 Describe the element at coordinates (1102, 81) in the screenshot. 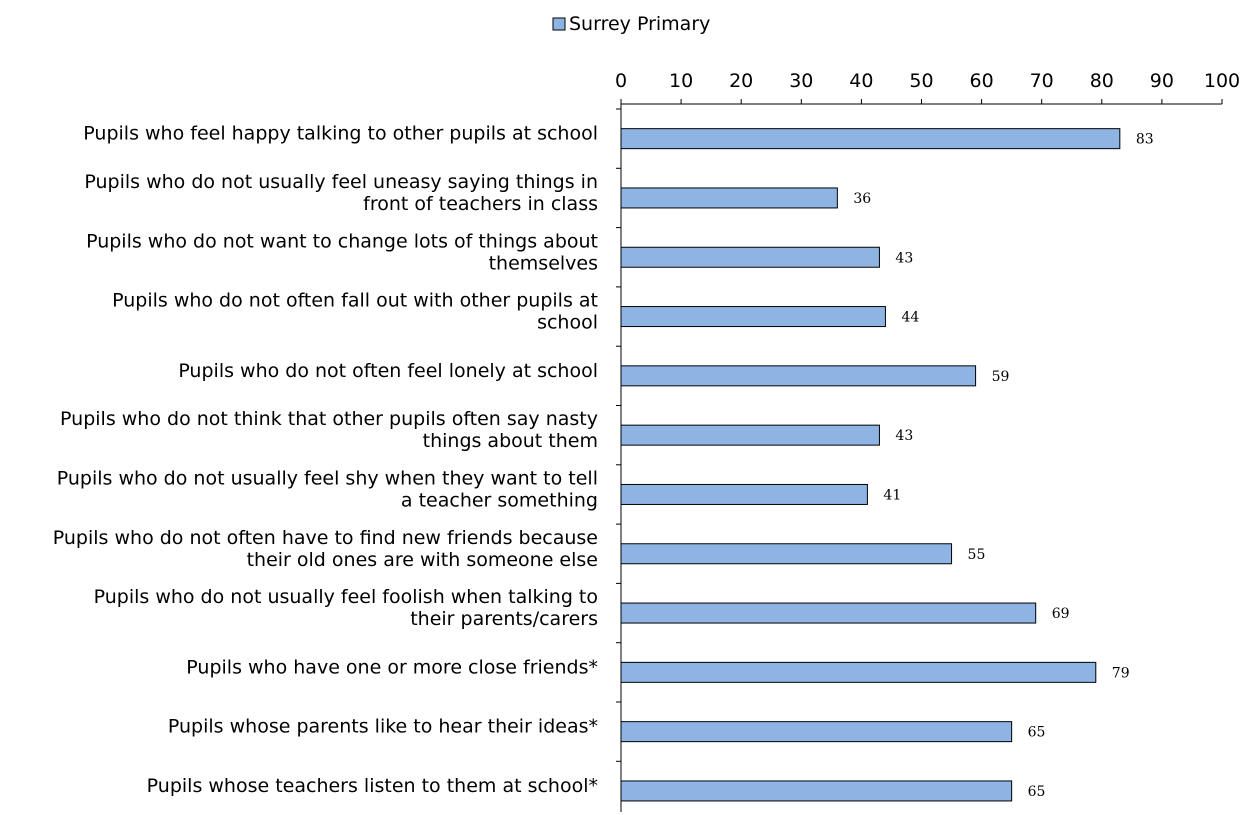

I see `x-tick-label: 80` at that location.